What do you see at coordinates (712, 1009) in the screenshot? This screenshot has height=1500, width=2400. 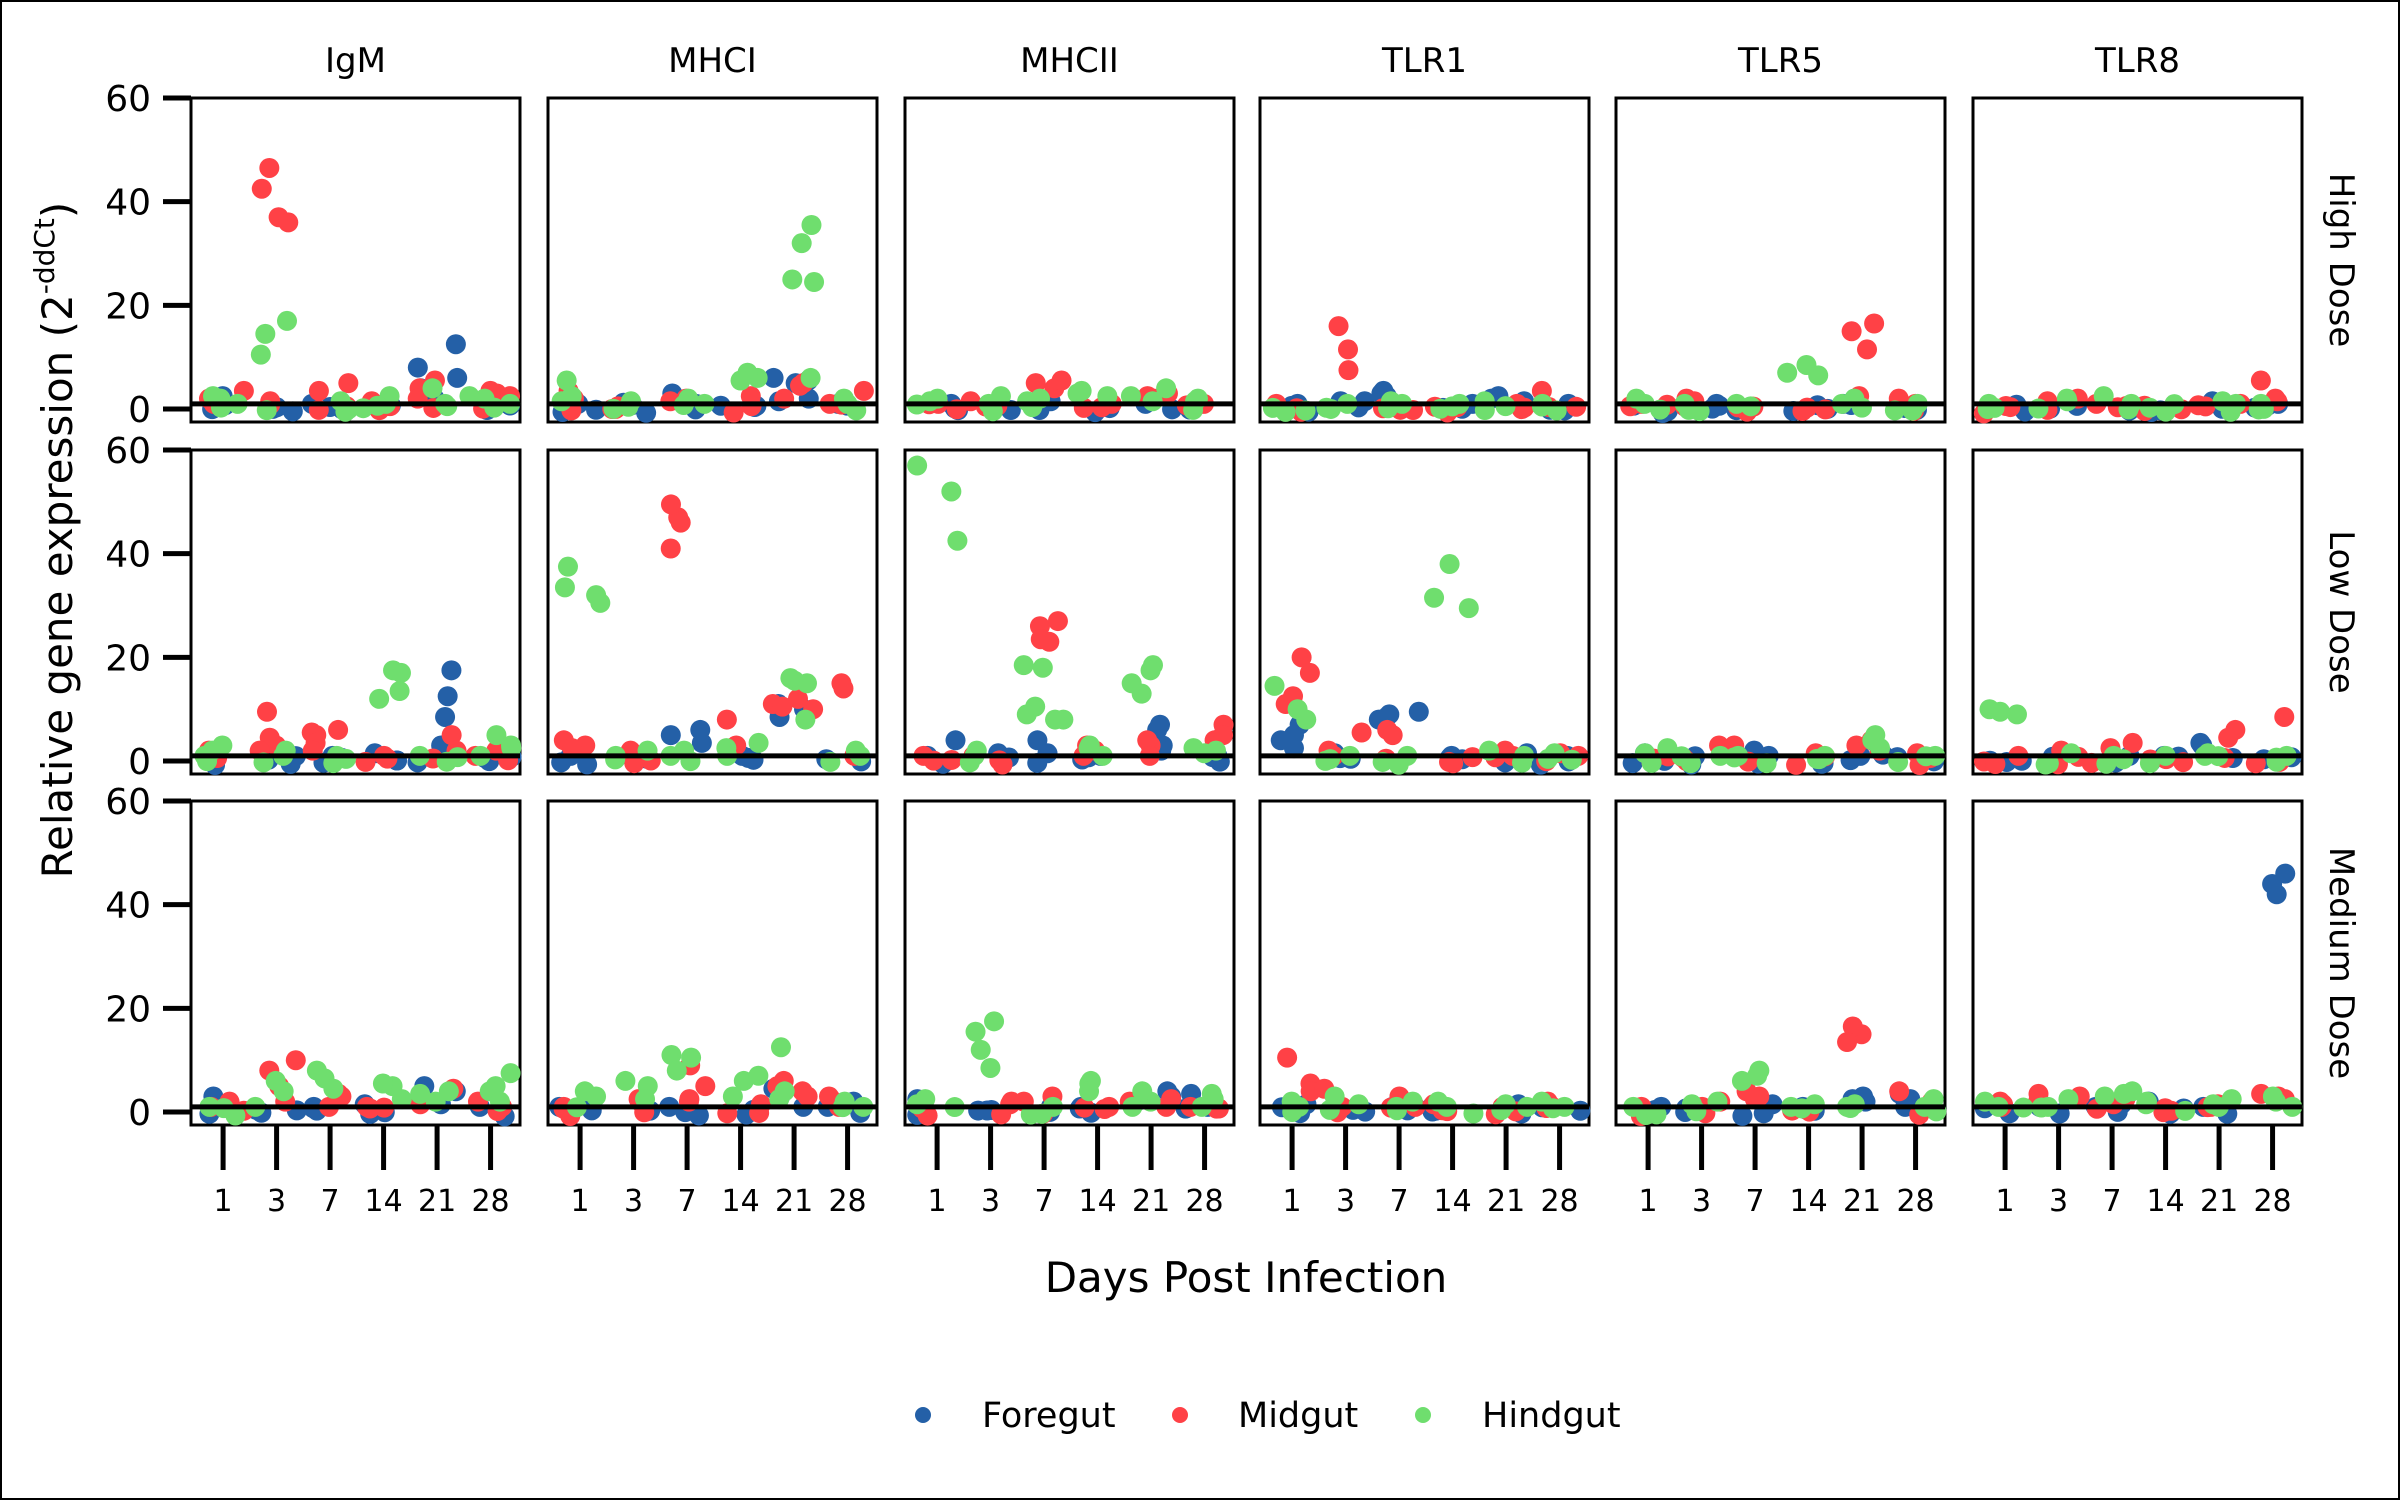 I see `panel-mhci-medium-dose: 1 3 7 14 21 28` at bounding box center [712, 1009].